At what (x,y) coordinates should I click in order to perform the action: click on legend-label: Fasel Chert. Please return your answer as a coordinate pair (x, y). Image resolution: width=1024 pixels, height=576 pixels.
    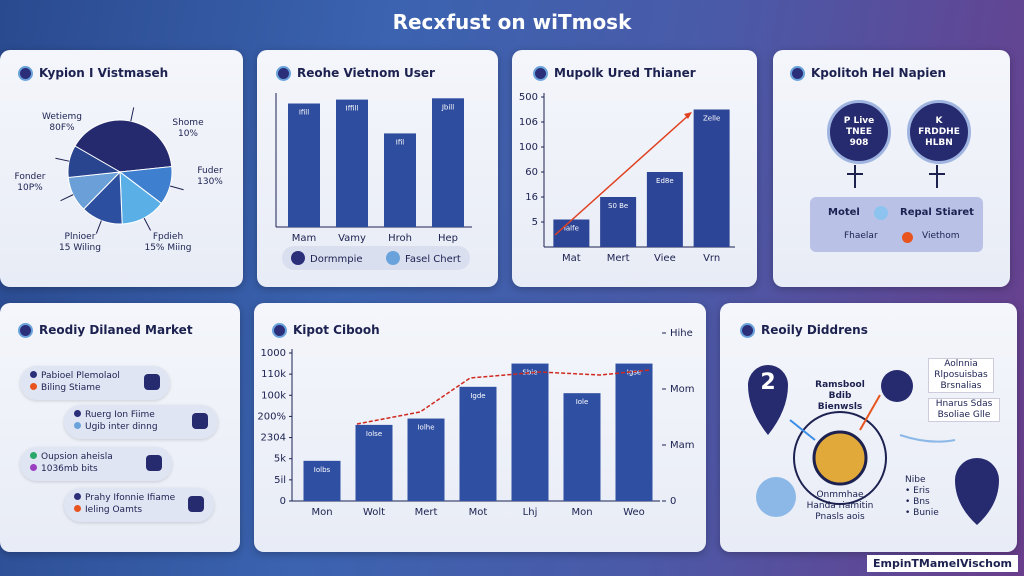
    Looking at the image, I should click on (433, 259).